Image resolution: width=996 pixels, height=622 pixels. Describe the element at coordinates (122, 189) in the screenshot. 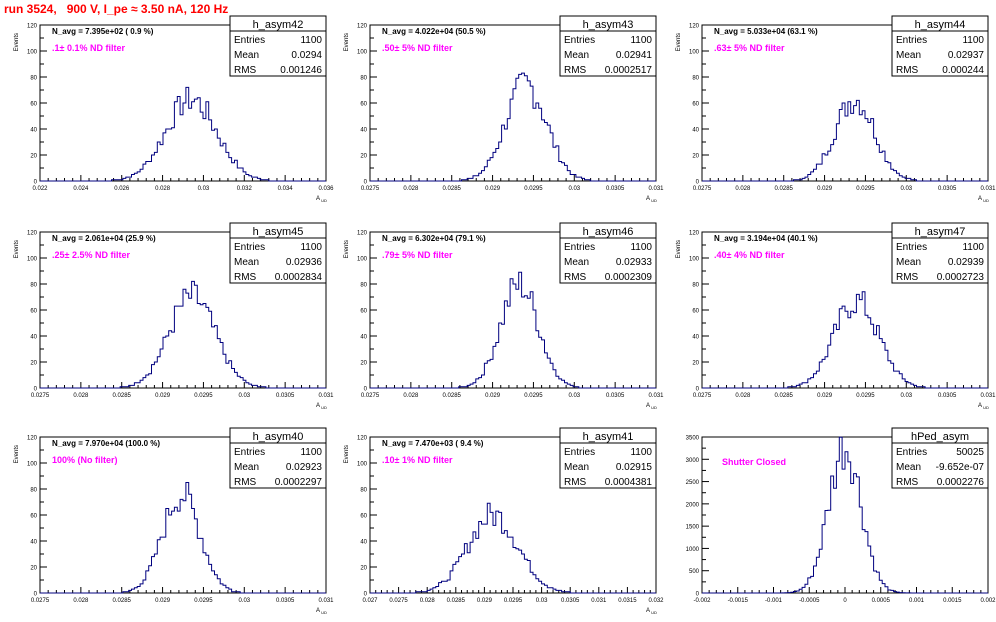

I see `x-tick-label: 0.026` at that location.